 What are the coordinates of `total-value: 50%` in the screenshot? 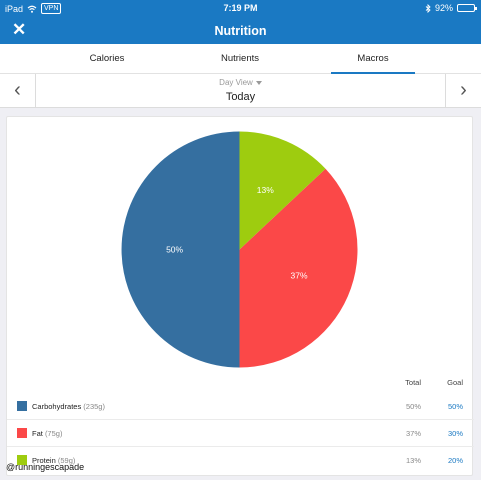 It's located at (413, 406).